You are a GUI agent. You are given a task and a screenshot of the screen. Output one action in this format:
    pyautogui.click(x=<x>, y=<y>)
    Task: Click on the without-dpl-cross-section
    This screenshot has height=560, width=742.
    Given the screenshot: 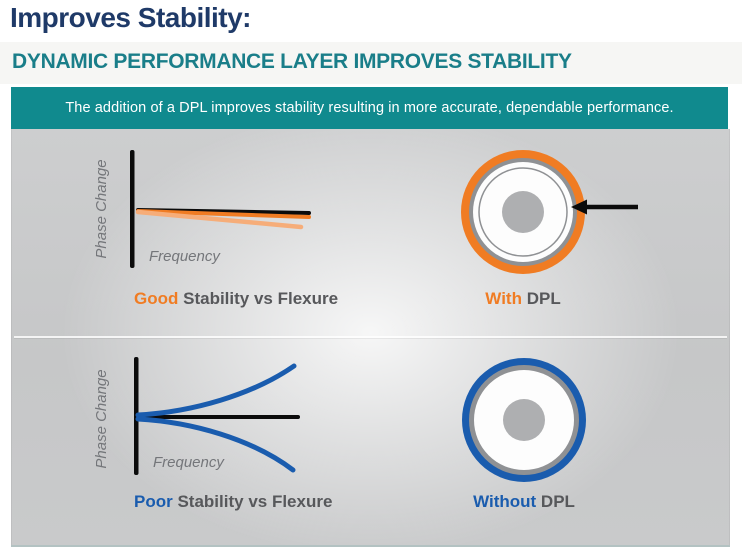 What is the action you would take?
    pyautogui.click(x=524, y=420)
    